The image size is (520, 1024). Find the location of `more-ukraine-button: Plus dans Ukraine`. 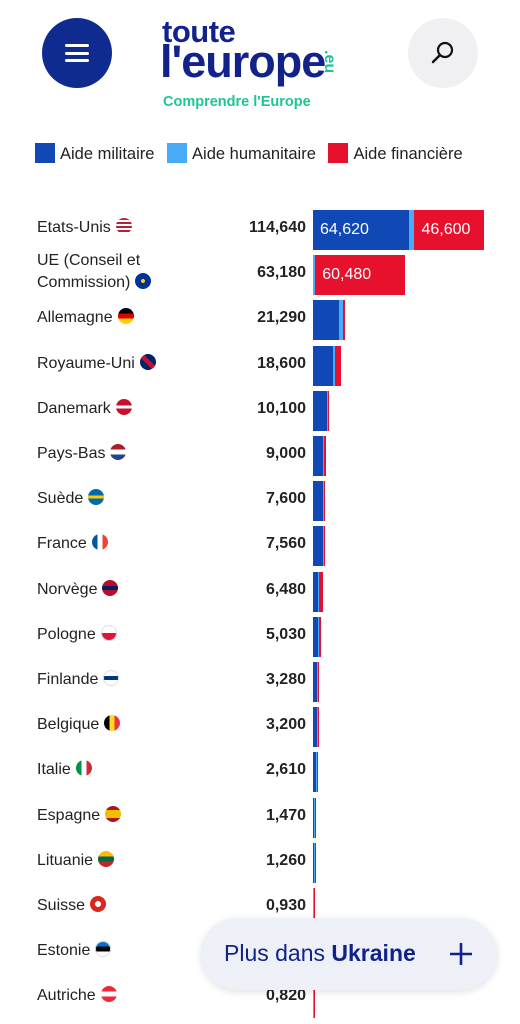

more-ukraine-button: Plus dans Ukraine is located at coordinates (349, 954).